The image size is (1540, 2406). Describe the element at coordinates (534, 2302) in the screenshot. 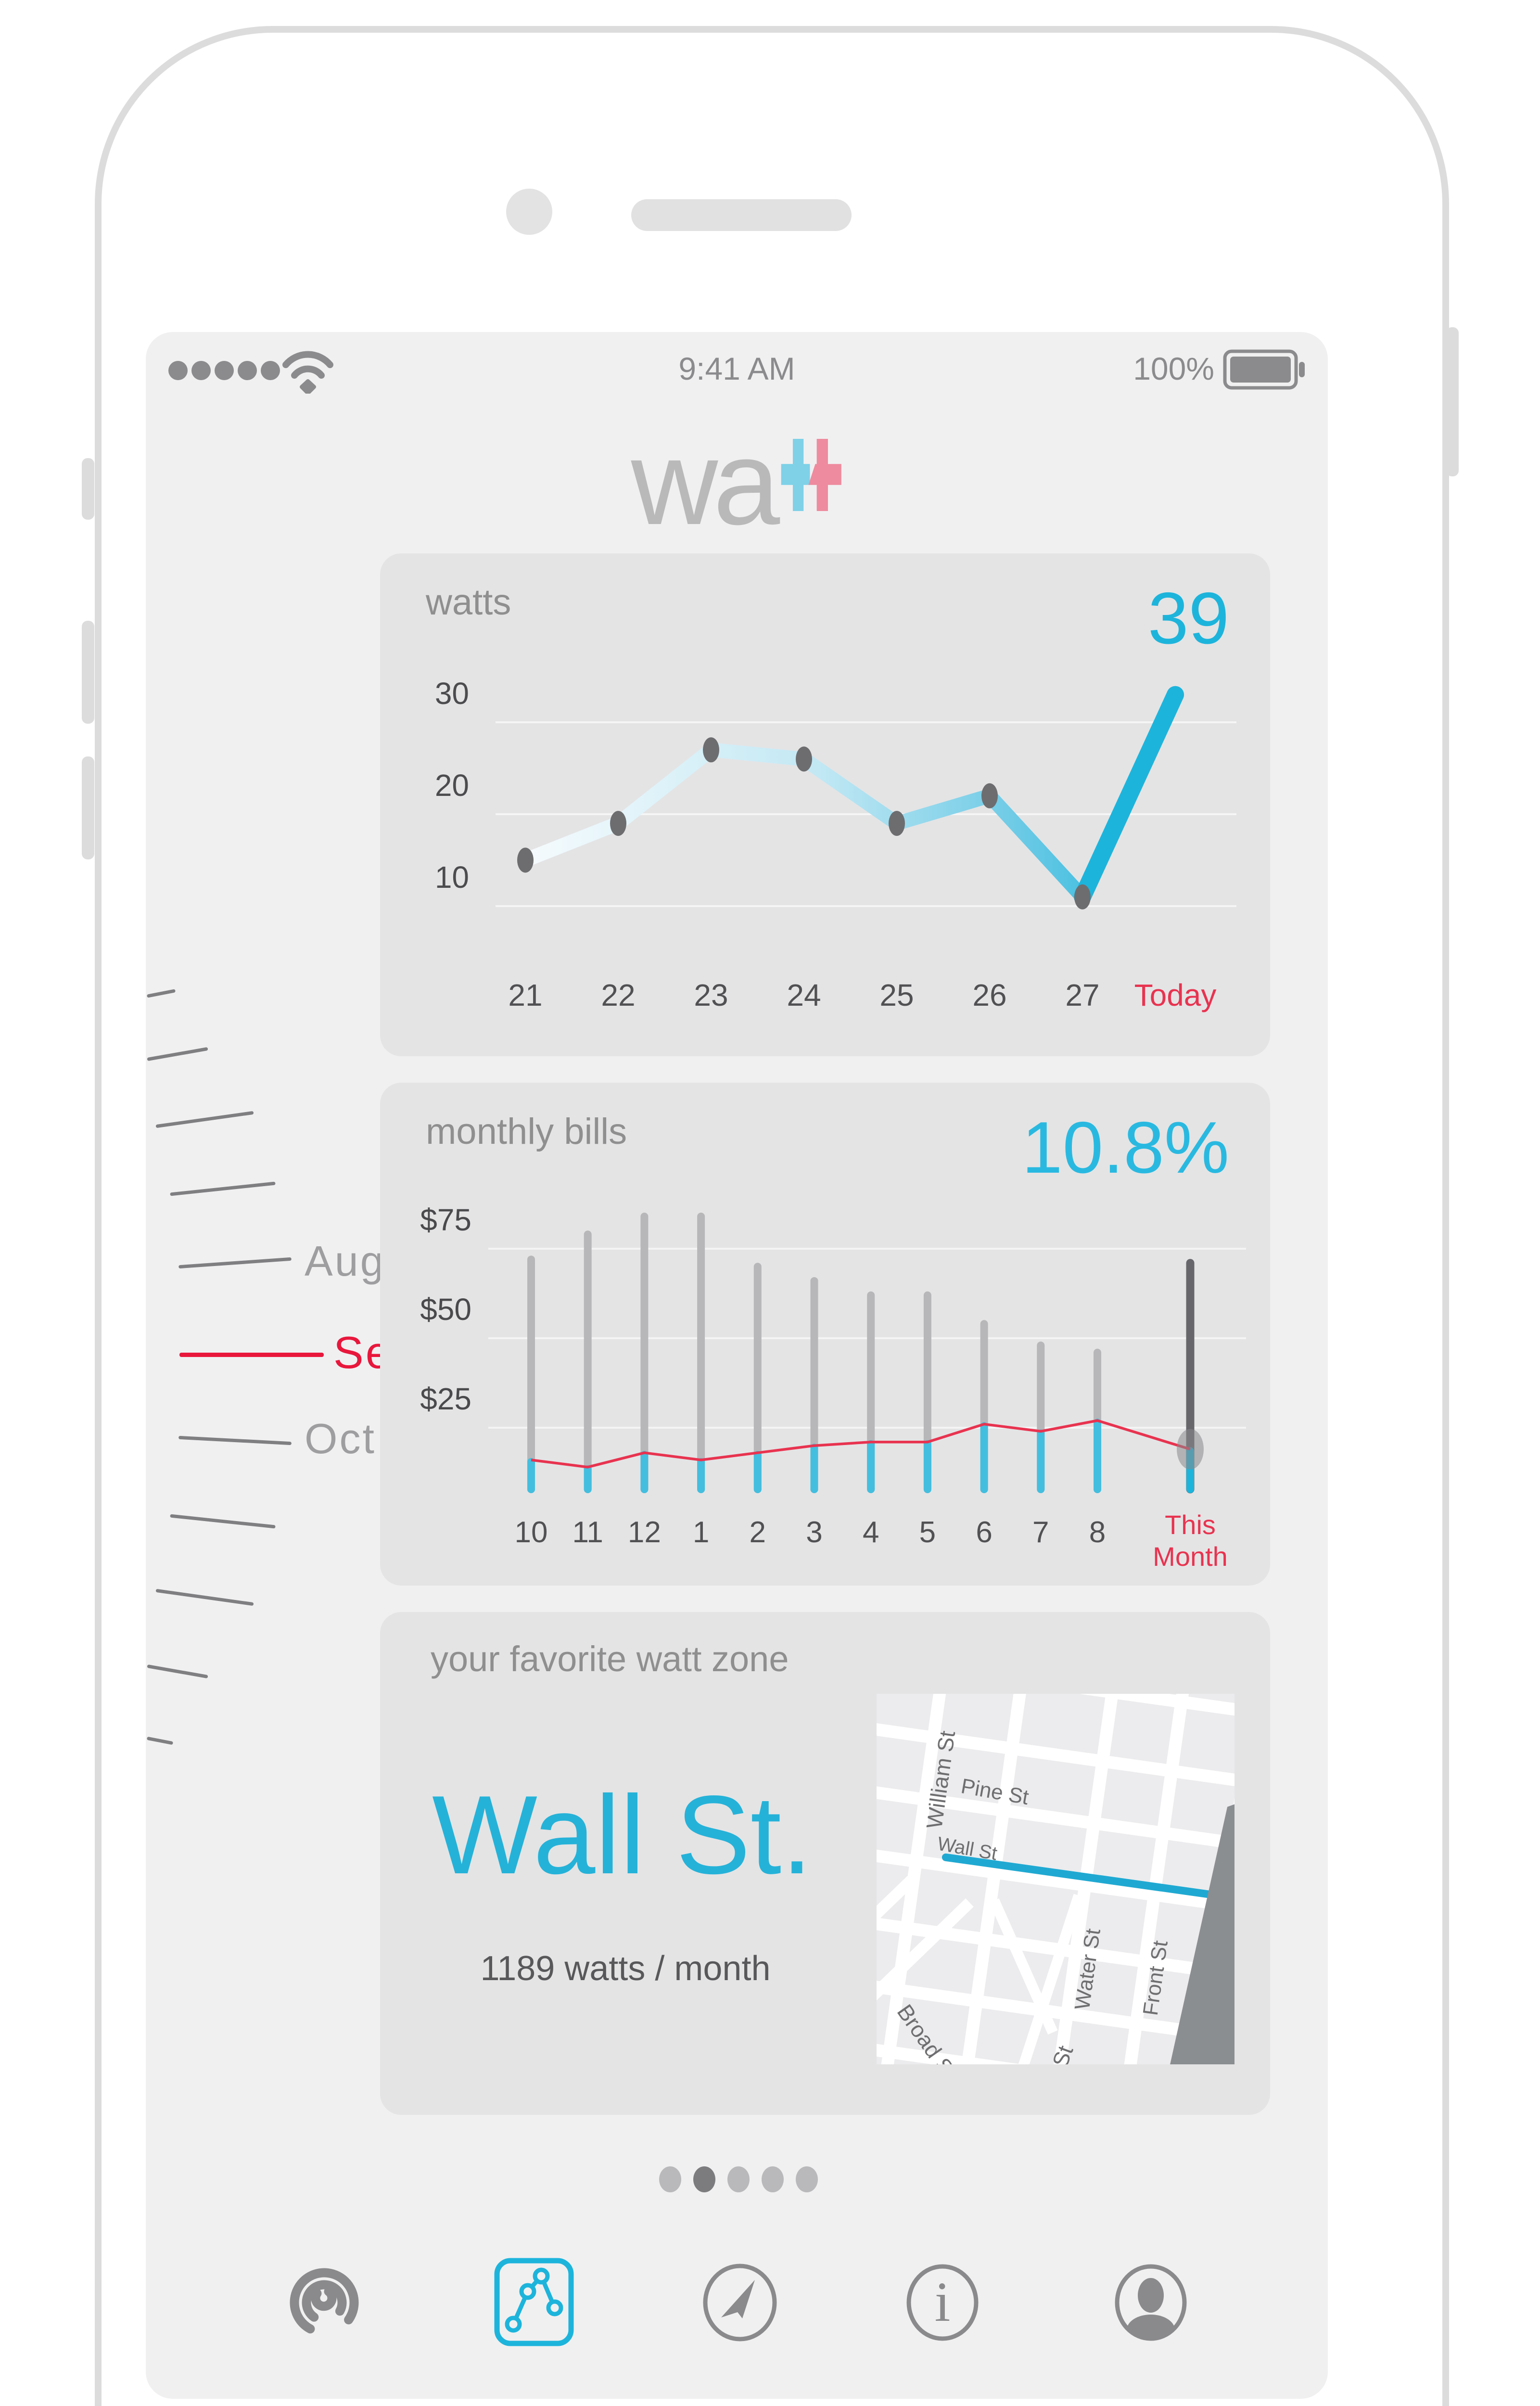

I see `line-chart-tab-icon` at that location.